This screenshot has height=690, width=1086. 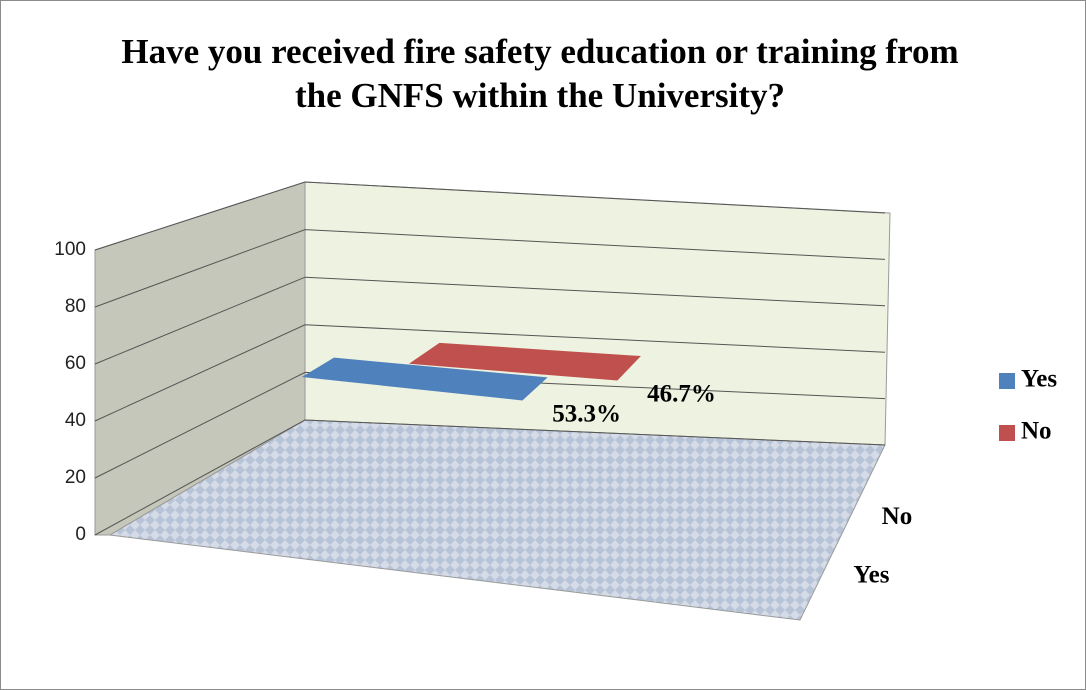 What do you see at coordinates (1039, 379) in the screenshot?
I see `legend-label: Yes` at bounding box center [1039, 379].